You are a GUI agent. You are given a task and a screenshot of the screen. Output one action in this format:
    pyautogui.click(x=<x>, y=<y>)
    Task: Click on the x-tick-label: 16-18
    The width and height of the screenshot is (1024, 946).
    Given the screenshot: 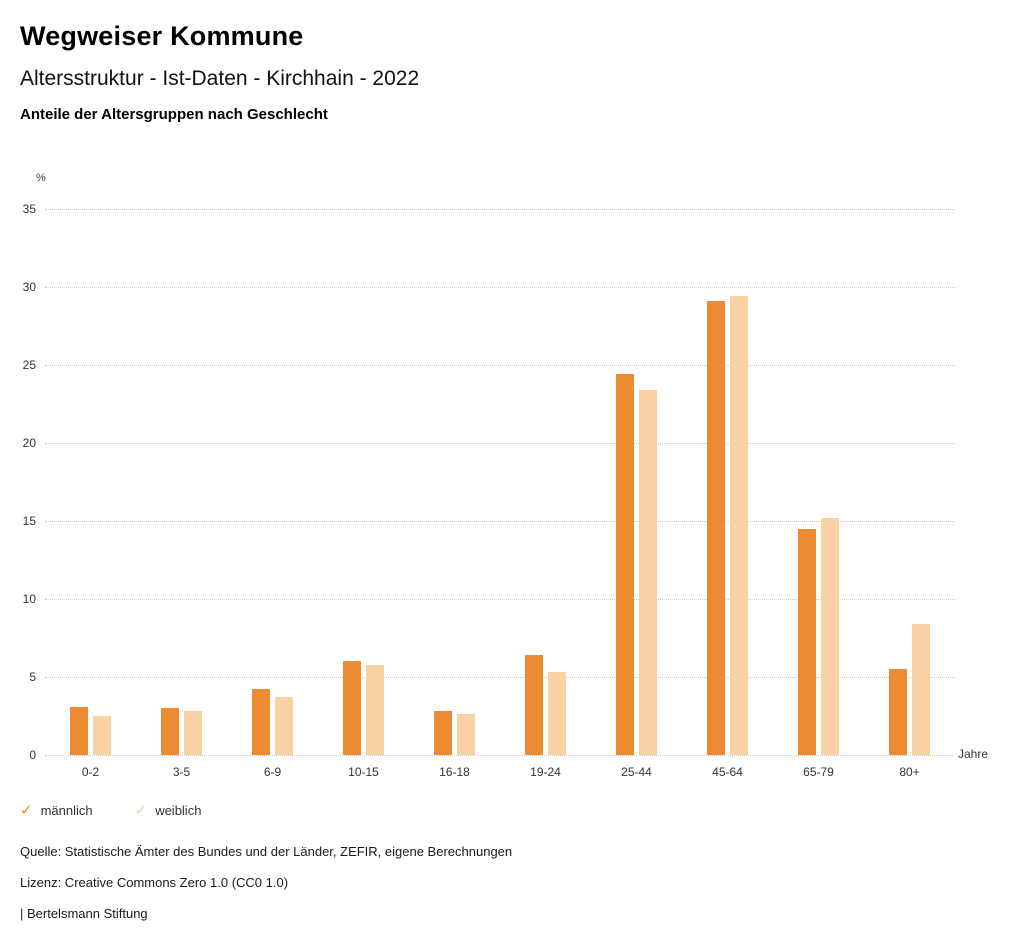 What is the action you would take?
    pyautogui.click(x=454, y=772)
    